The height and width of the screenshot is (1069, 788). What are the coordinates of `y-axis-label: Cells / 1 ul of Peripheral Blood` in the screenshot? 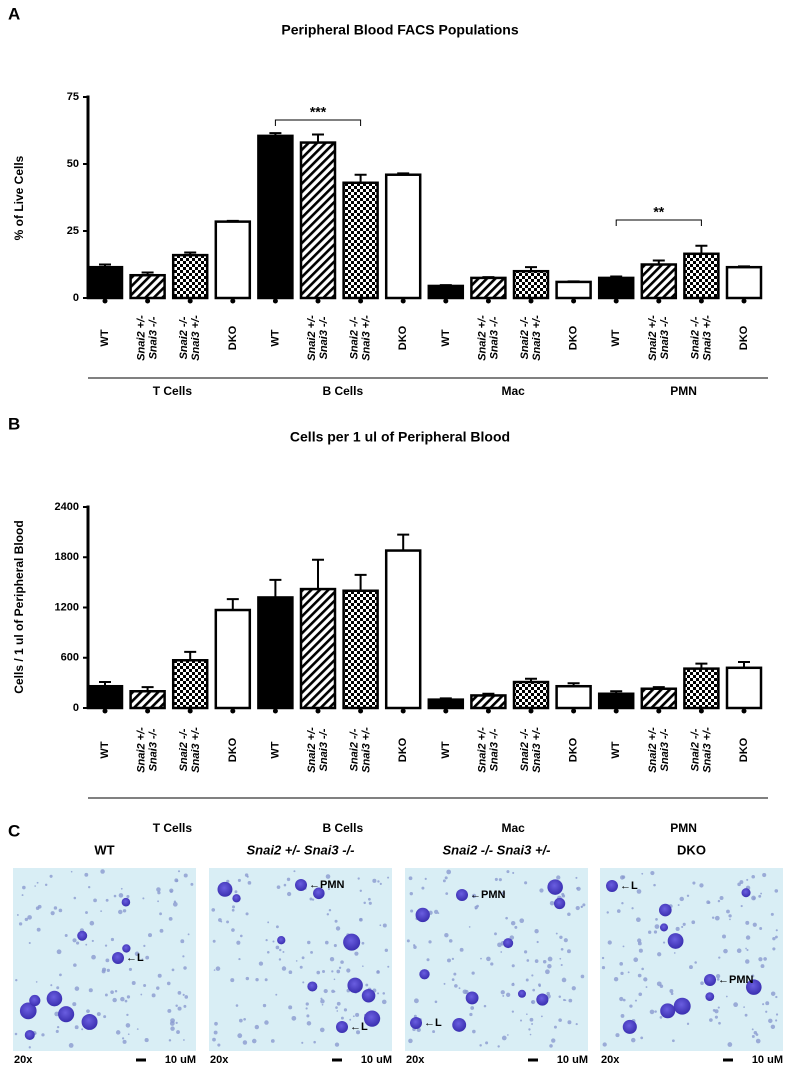 It's located at (19, 606).